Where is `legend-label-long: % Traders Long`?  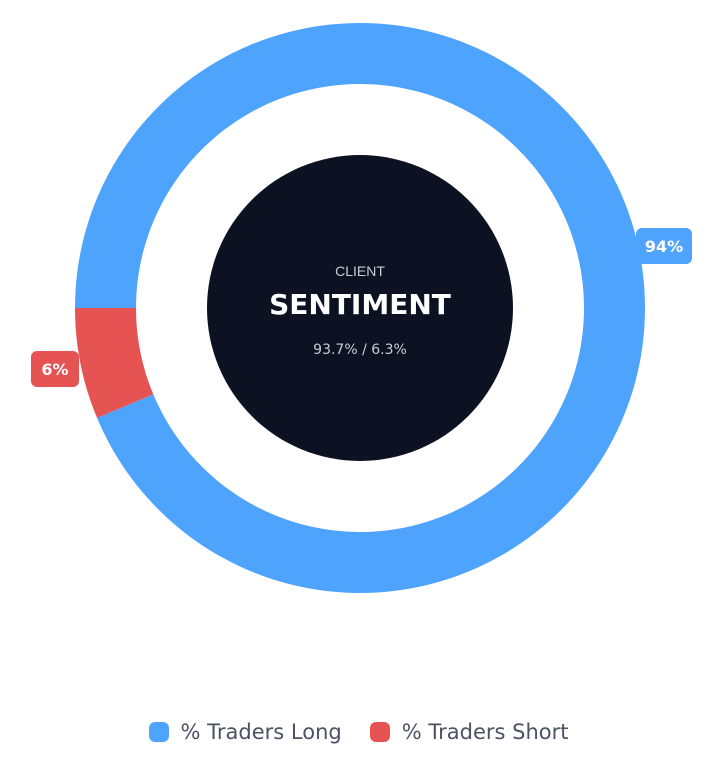 legend-label-long: % Traders Long is located at coordinates (261, 732).